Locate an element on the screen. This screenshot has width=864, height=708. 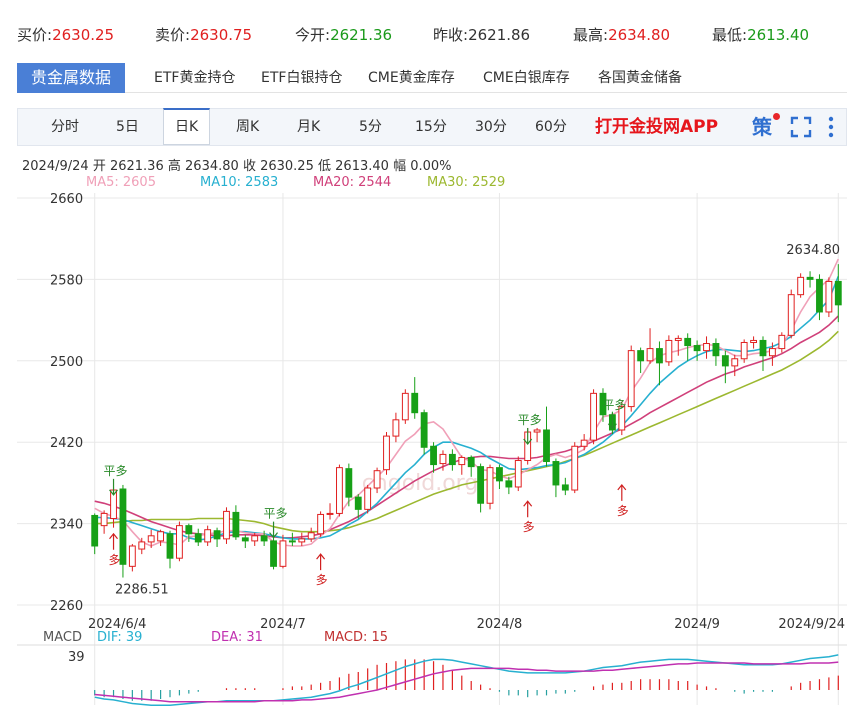
macd-y-label: 39 is located at coordinates (76, 657).